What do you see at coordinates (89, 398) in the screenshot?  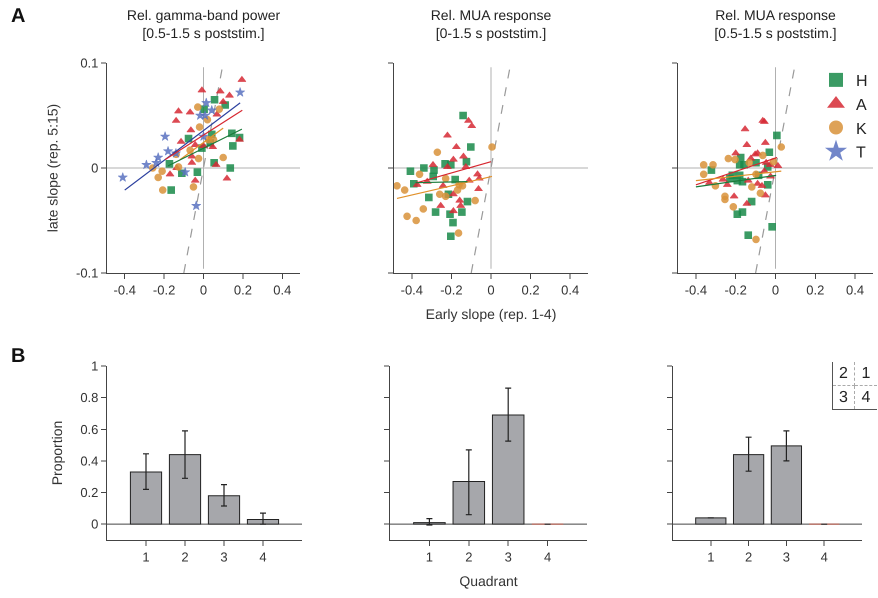 I see `y-tick-label: 0.8` at bounding box center [89, 398].